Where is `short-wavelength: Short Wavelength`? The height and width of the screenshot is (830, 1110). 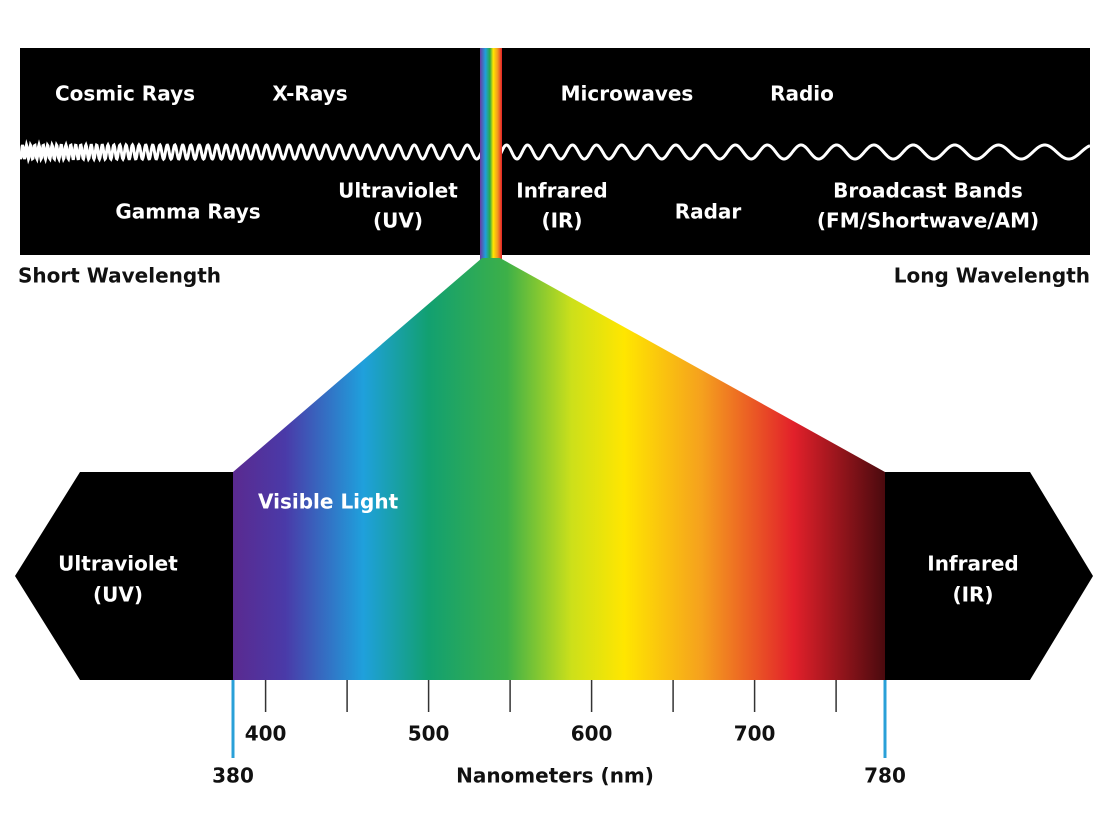
short-wavelength: Short Wavelength is located at coordinates (119, 276).